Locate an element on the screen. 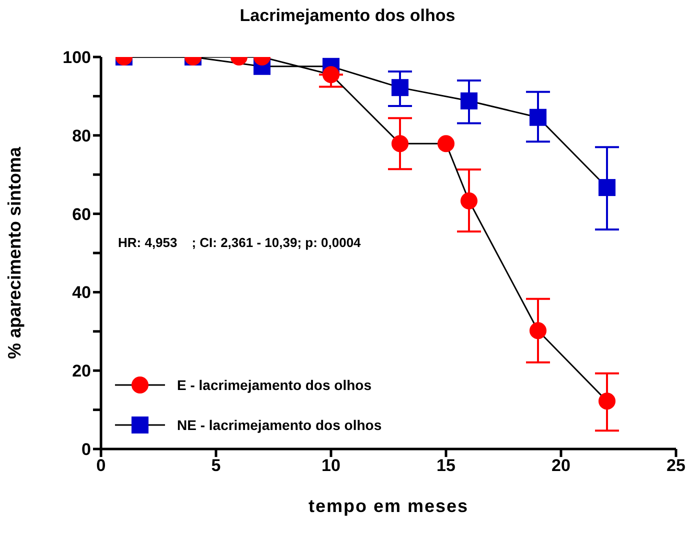 The width and height of the screenshot is (695, 544). legend-label: NE - lacrimejamento dos olhos is located at coordinates (279, 425).